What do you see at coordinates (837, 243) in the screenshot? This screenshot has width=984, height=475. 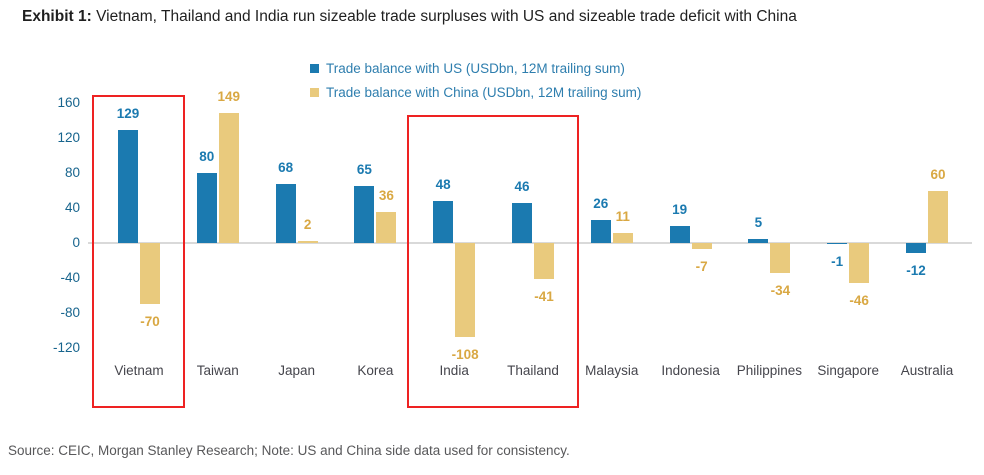 I see `us-bar-singapore` at bounding box center [837, 243].